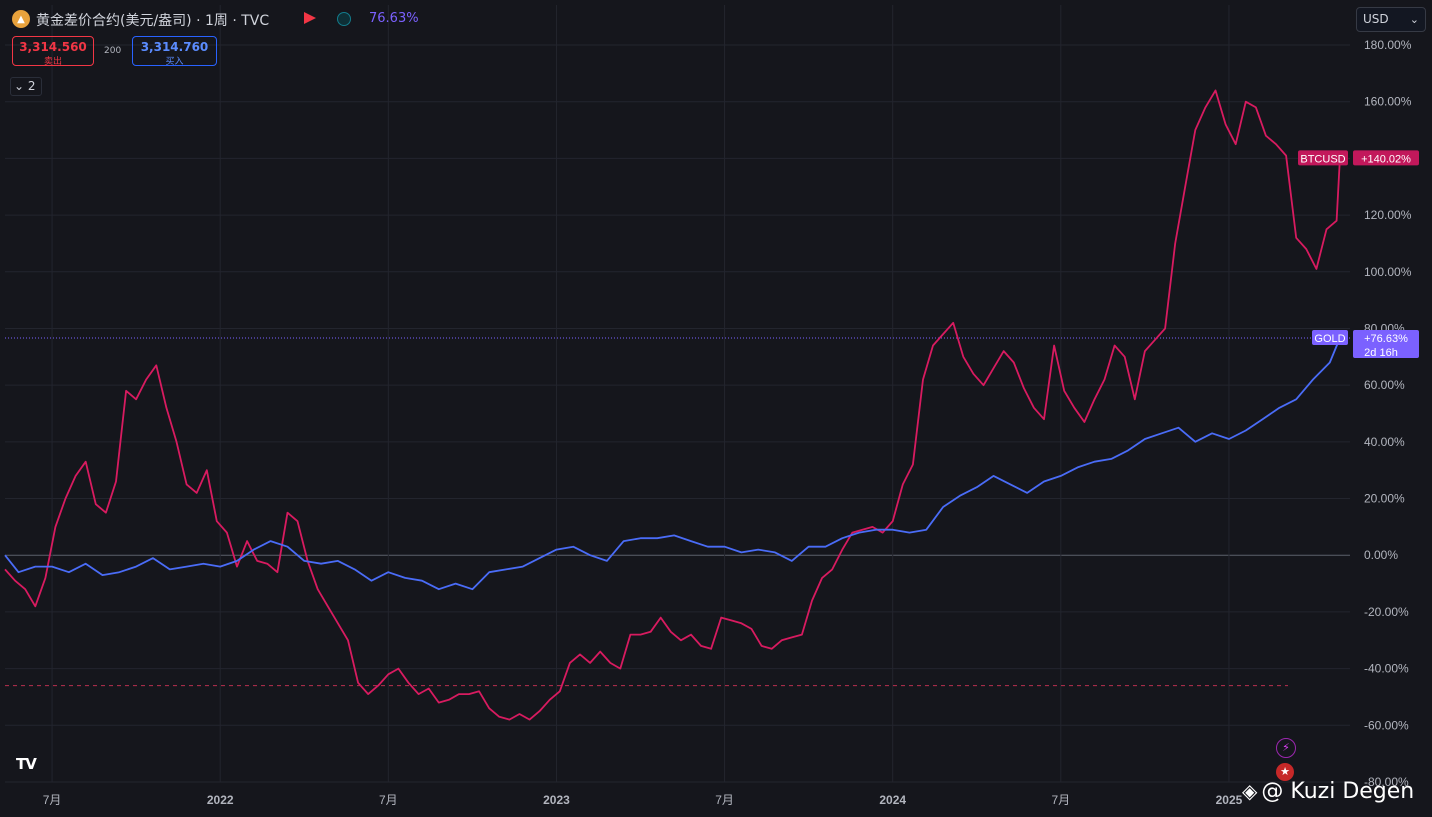 The height and width of the screenshot is (817, 1432). What do you see at coordinates (1250, 791) in the screenshot?
I see `binance-logo-icon: ◈` at bounding box center [1250, 791].